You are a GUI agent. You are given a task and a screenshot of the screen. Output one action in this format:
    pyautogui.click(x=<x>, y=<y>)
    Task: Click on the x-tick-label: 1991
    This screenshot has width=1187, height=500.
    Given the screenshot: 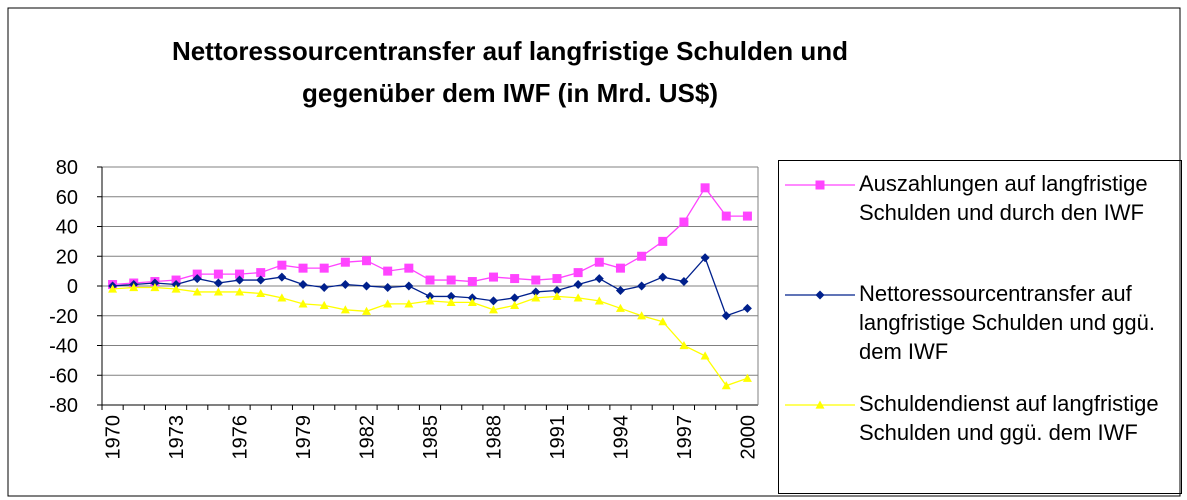 What is the action you would take?
    pyautogui.click(x=558, y=437)
    